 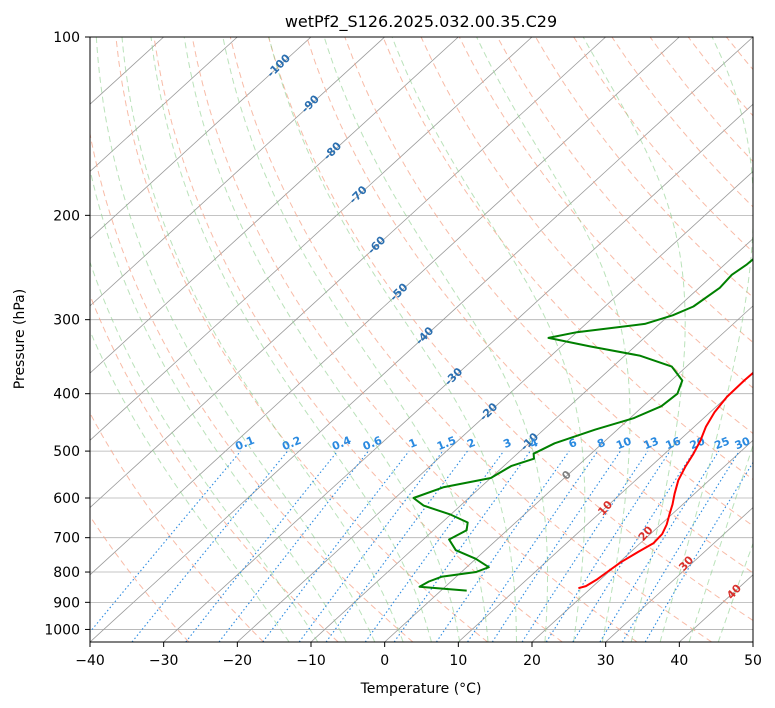 I want to click on moist-adiabat-label: 20, so click(x=646, y=533).